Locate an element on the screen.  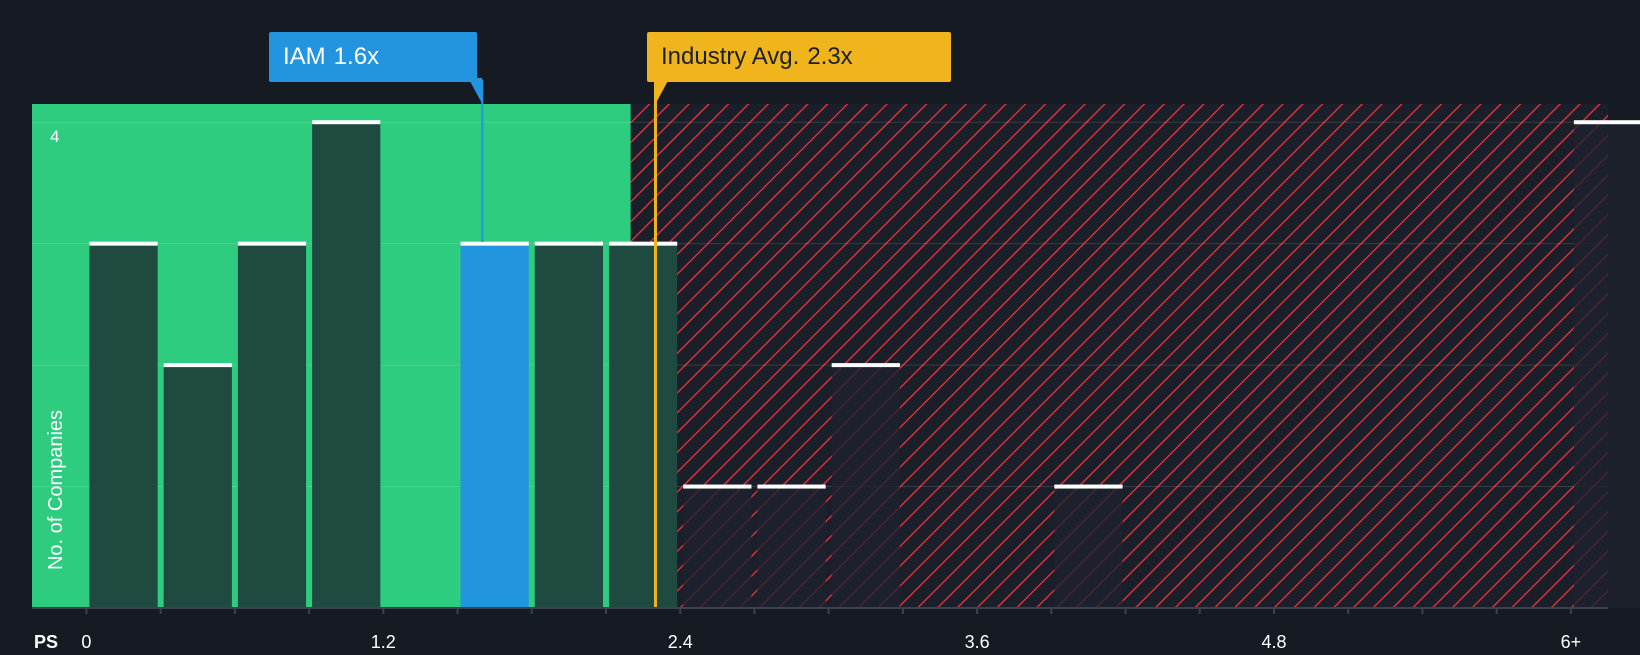
company-value: 1.6x is located at coordinates (356, 56).